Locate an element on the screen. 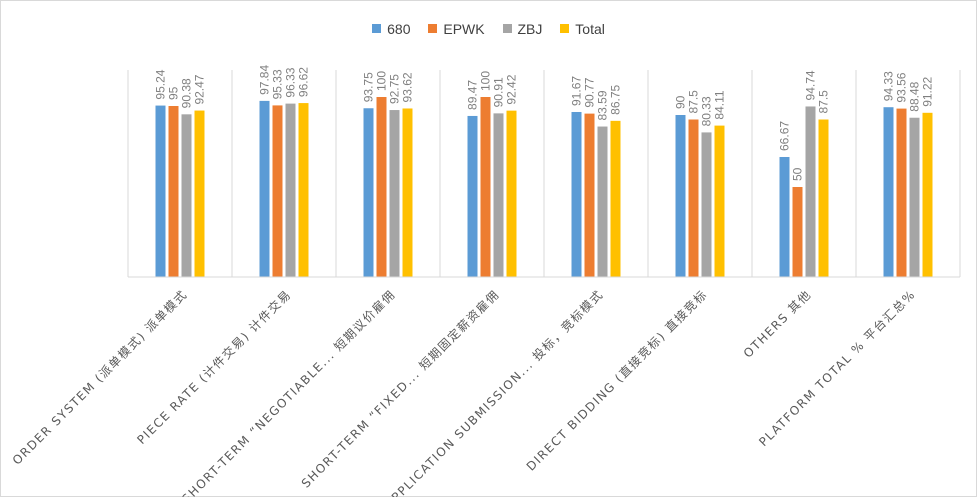 This screenshot has height=497, width=977. data-label: 66.67 is located at coordinates (785, 136).